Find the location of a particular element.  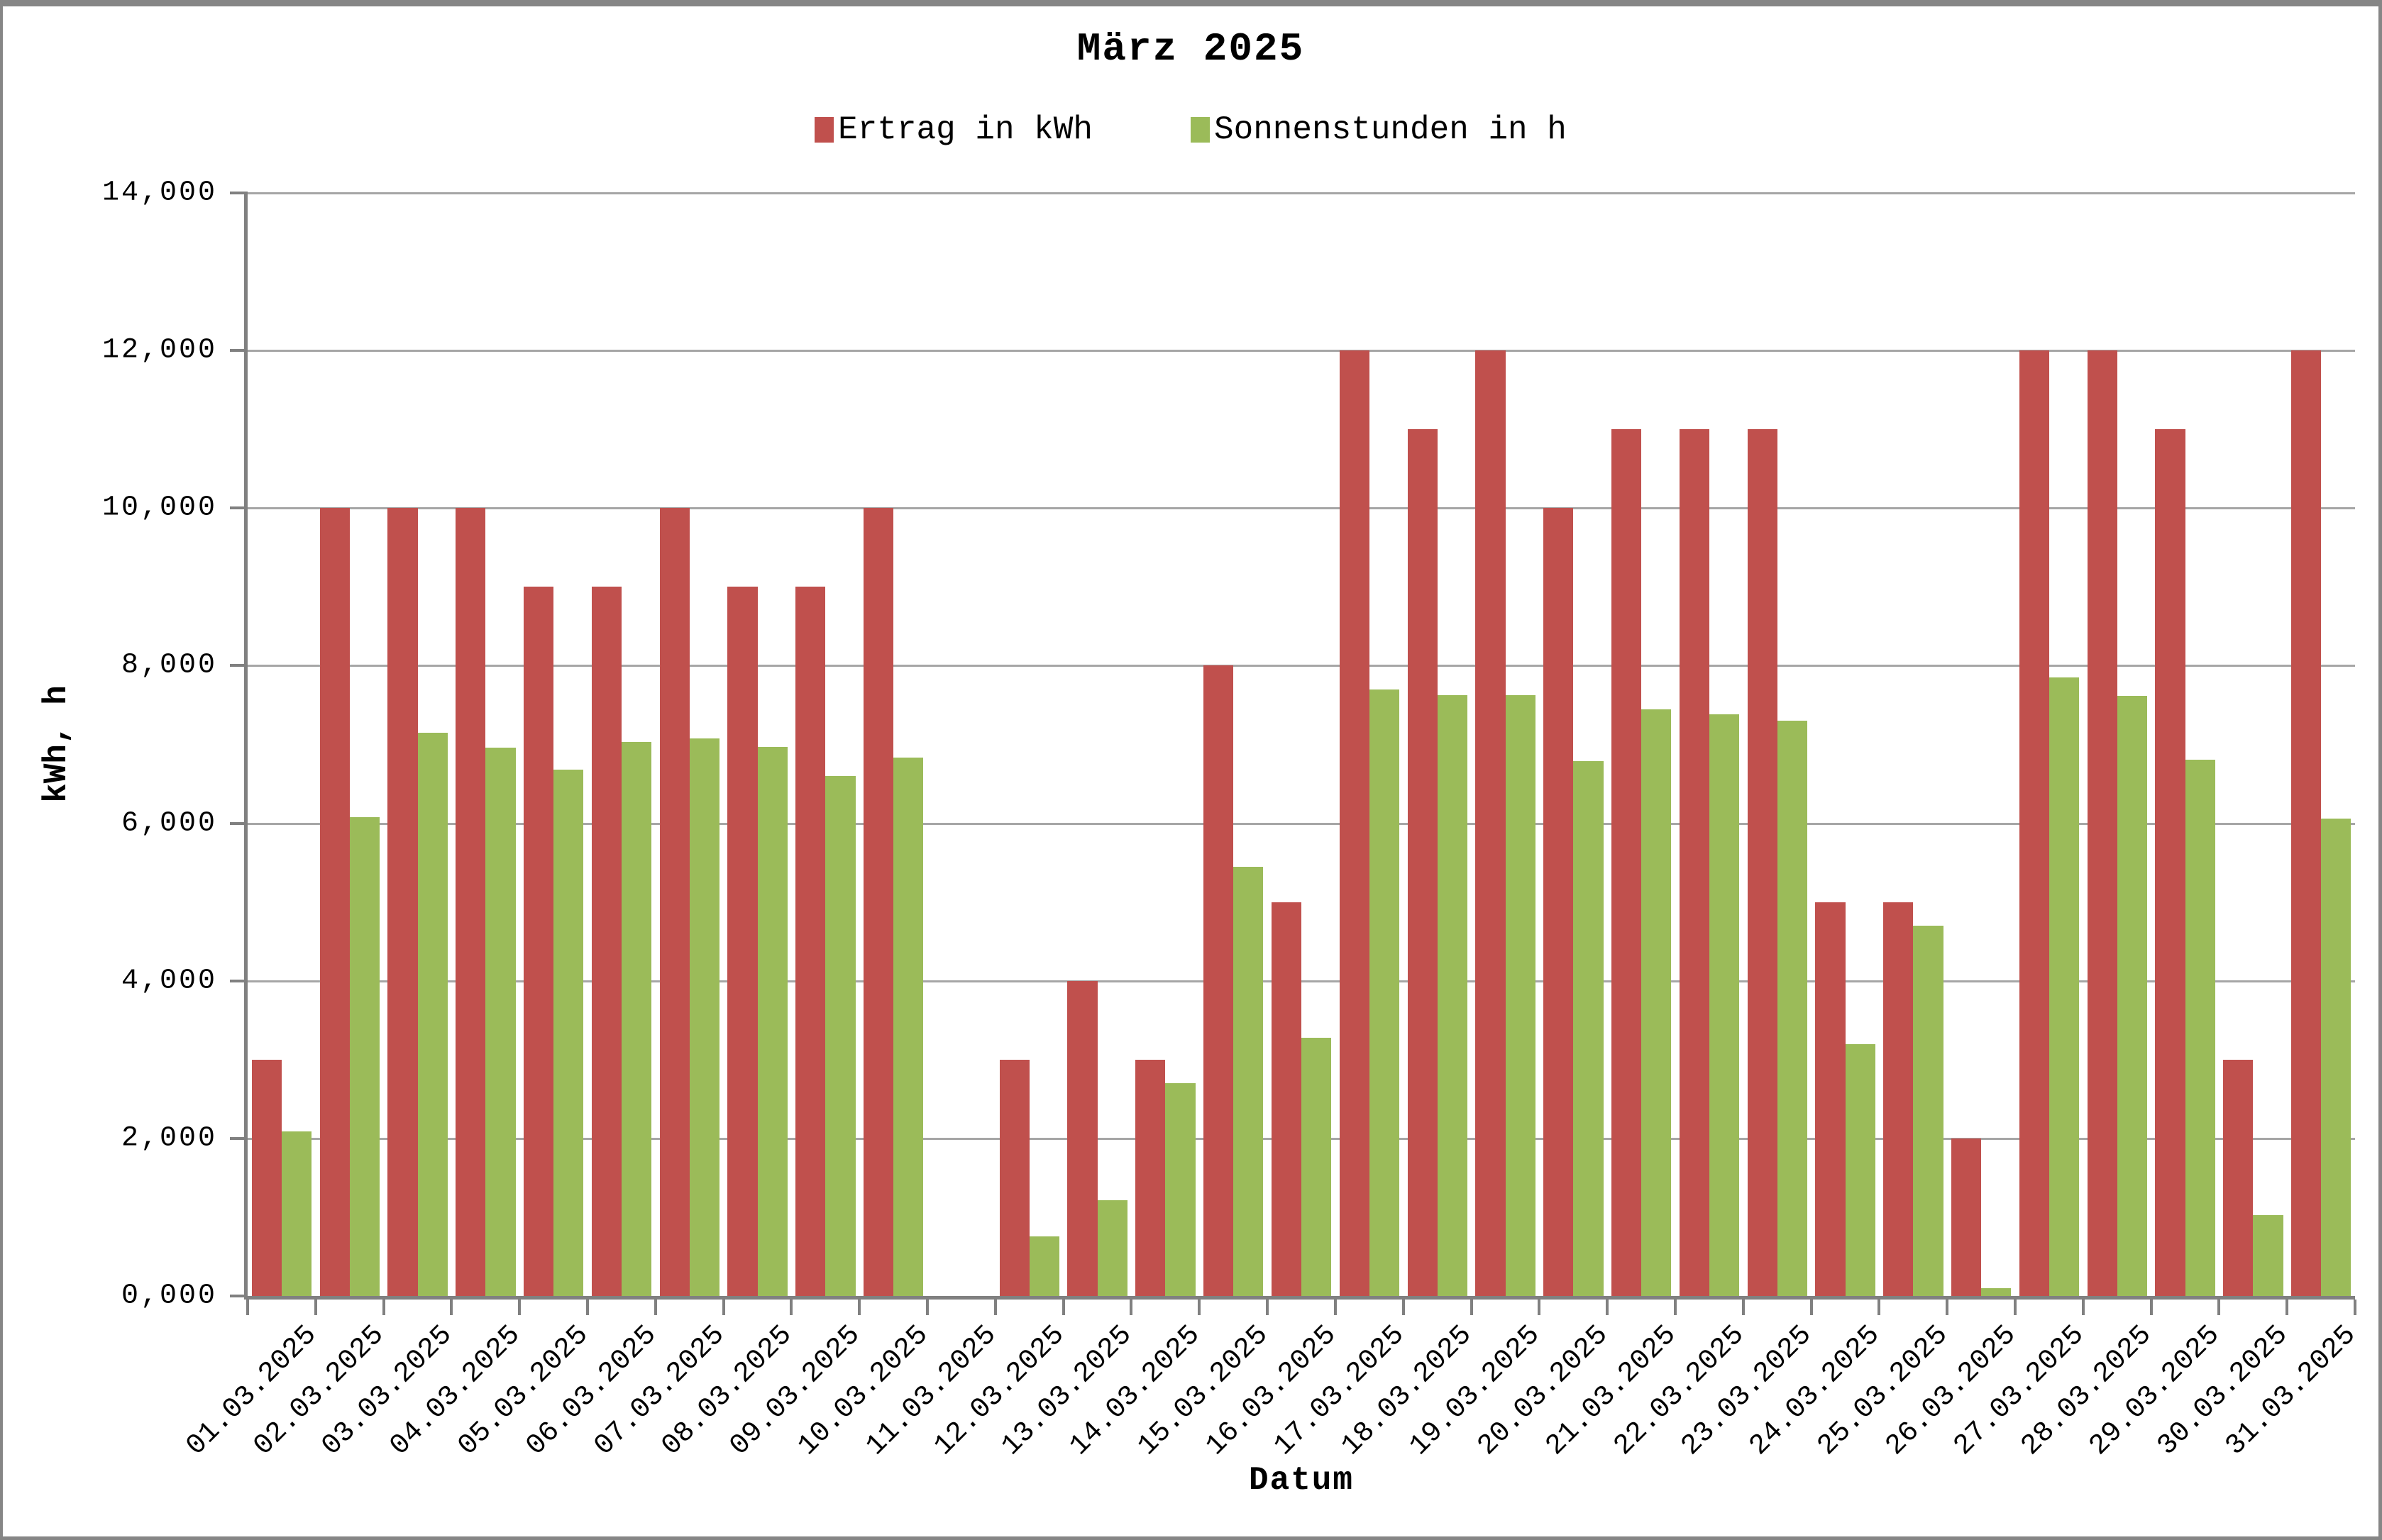

y-axis-tick-label: 8,000 is located at coordinates (169, 665).